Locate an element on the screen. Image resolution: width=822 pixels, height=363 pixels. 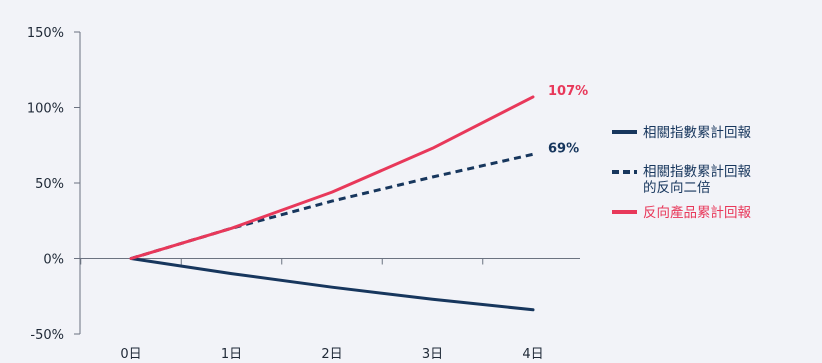
y-tick-label: -50% is located at coordinates (47, 335).